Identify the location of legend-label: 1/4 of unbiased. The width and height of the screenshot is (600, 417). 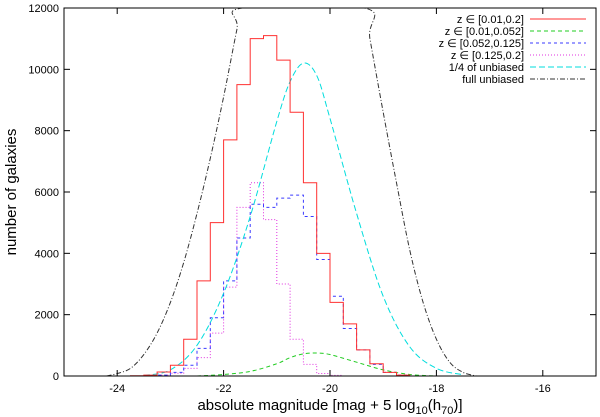
(486, 68).